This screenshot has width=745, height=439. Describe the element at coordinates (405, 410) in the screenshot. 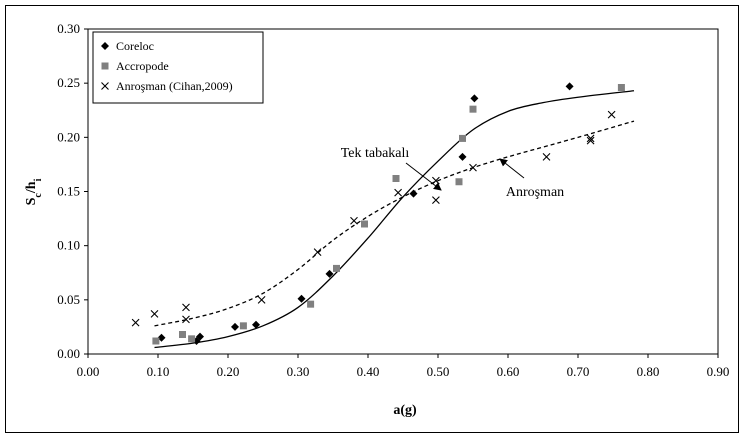

I see `x-axis-title: a(g)` at that location.